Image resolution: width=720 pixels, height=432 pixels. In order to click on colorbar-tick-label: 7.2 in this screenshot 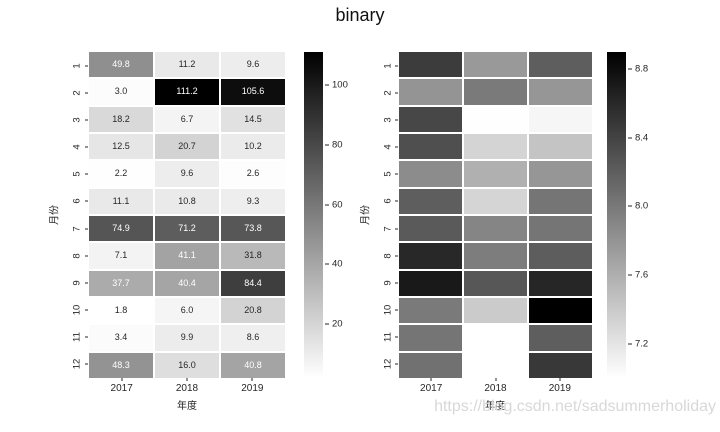, I will do `click(642, 344)`.